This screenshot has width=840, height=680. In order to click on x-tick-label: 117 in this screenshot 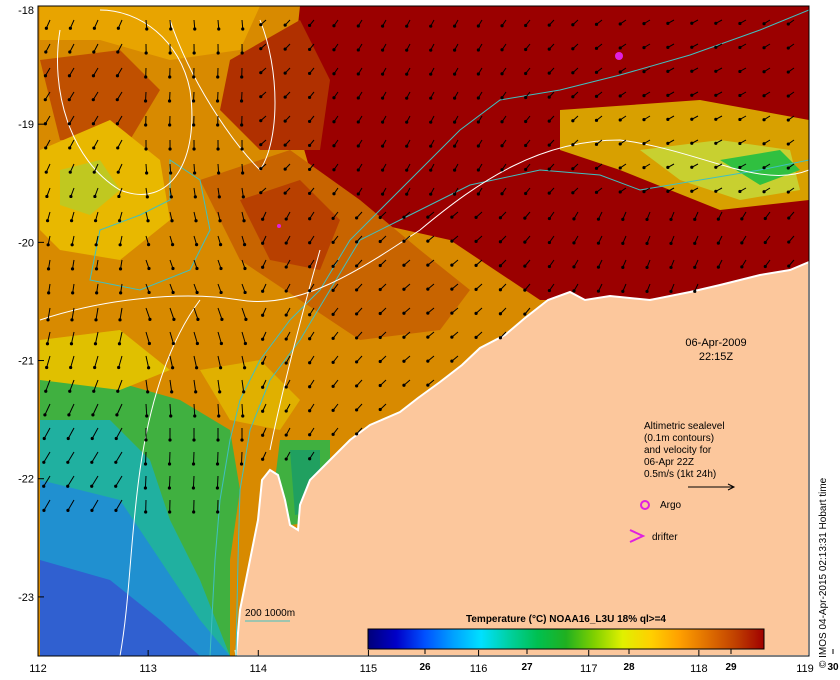, I will do `click(589, 669)`.